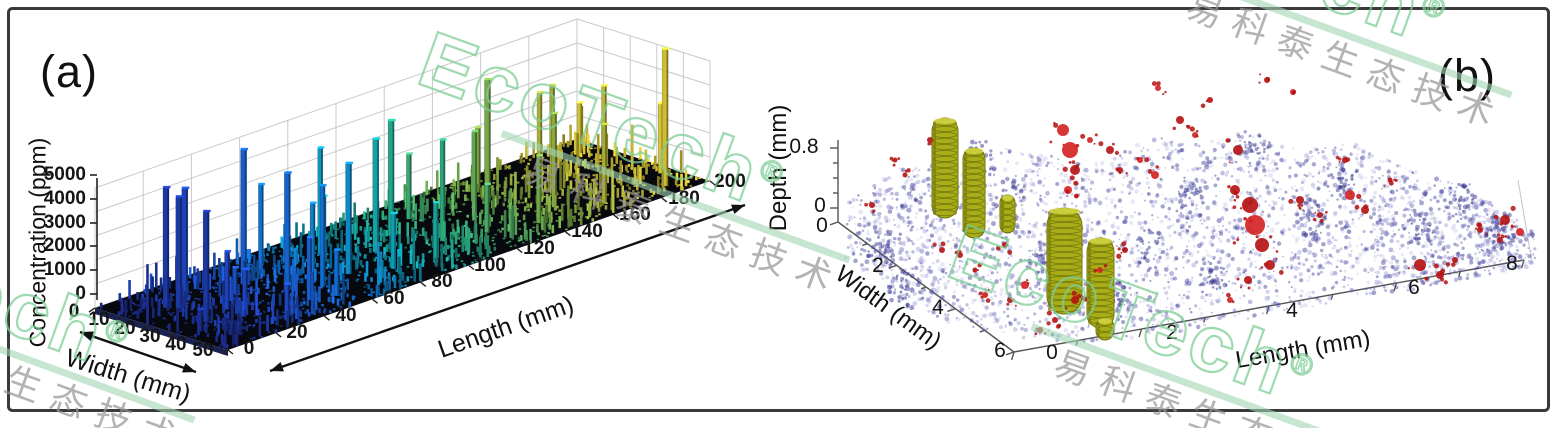  I want to click on cloud-dense-dot, so click(1030, 263).